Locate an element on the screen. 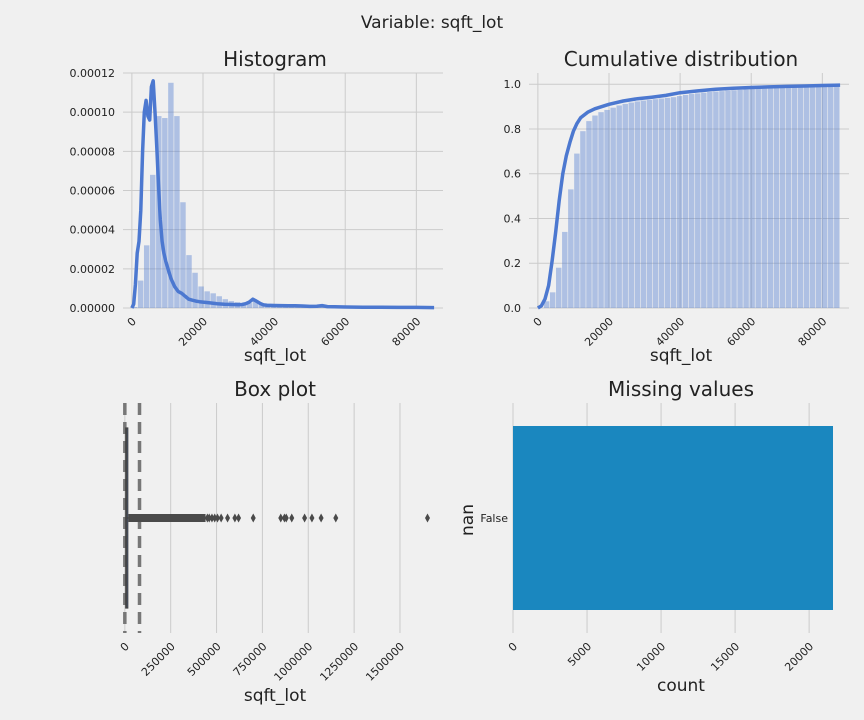 This screenshot has width=864, height=720. histogram-ytick-6: 0.00012 is located at coordinates (93, 73).